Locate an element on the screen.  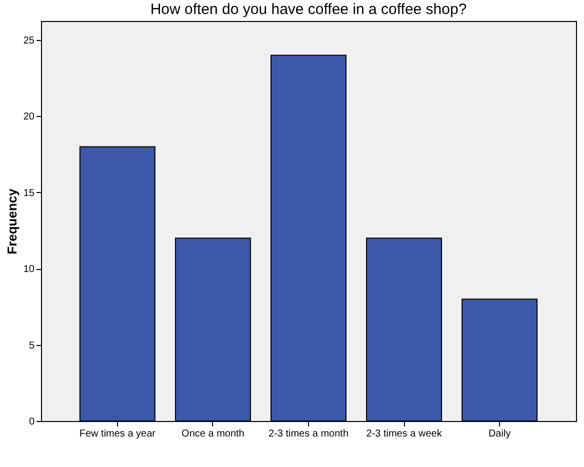
y-tick-label: 15 is located at coordinates (29, 193).